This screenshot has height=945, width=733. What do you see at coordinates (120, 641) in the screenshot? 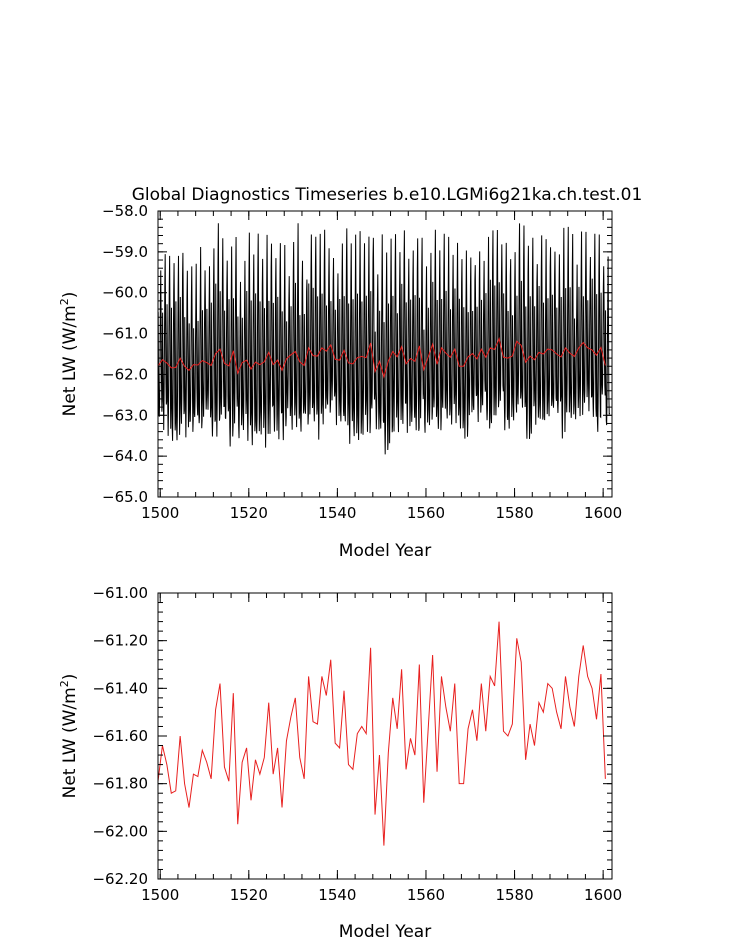
I see `y-tick-label: −61.20` at bounding box center [120, 641].